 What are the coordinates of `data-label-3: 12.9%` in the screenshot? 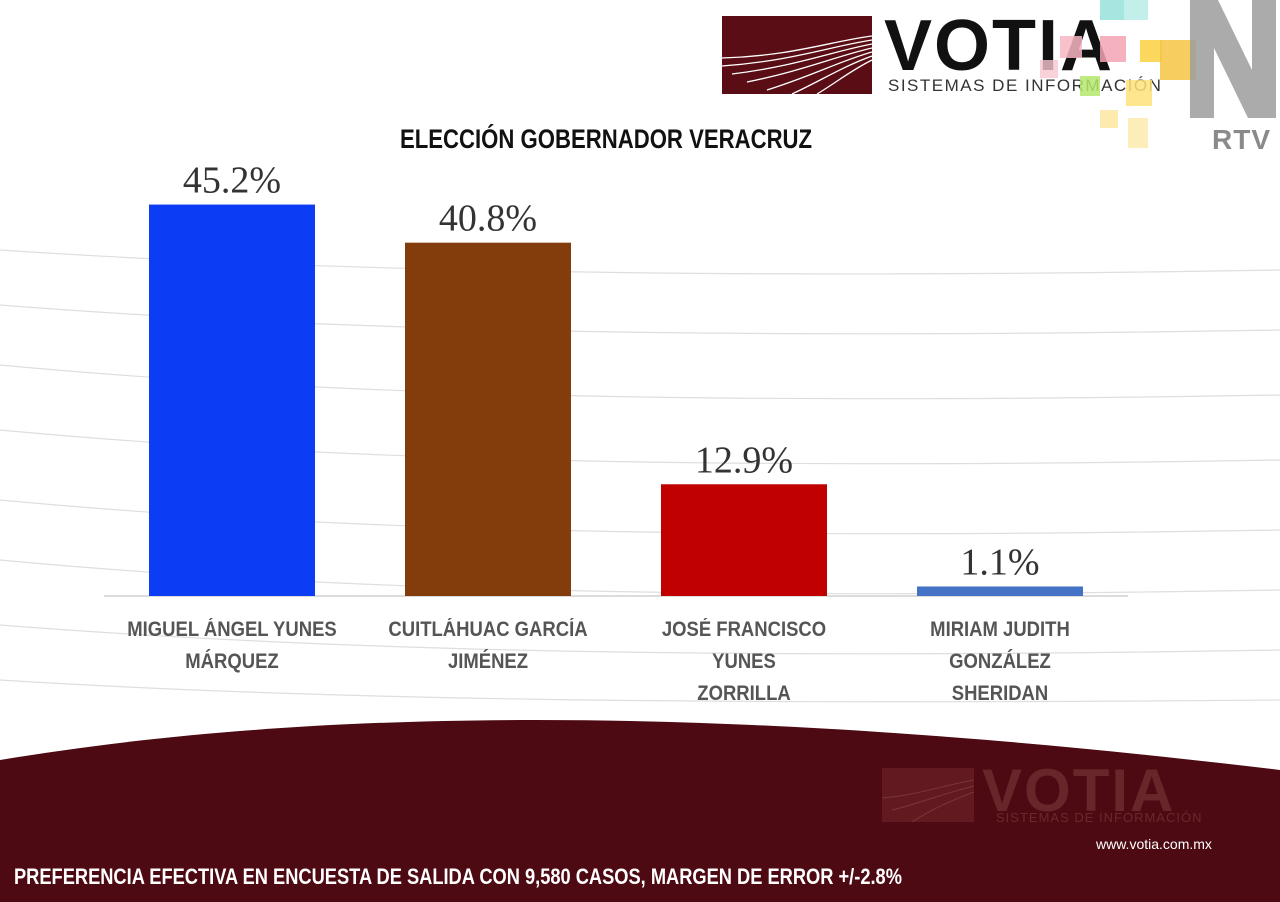 It's located at (744, 460).